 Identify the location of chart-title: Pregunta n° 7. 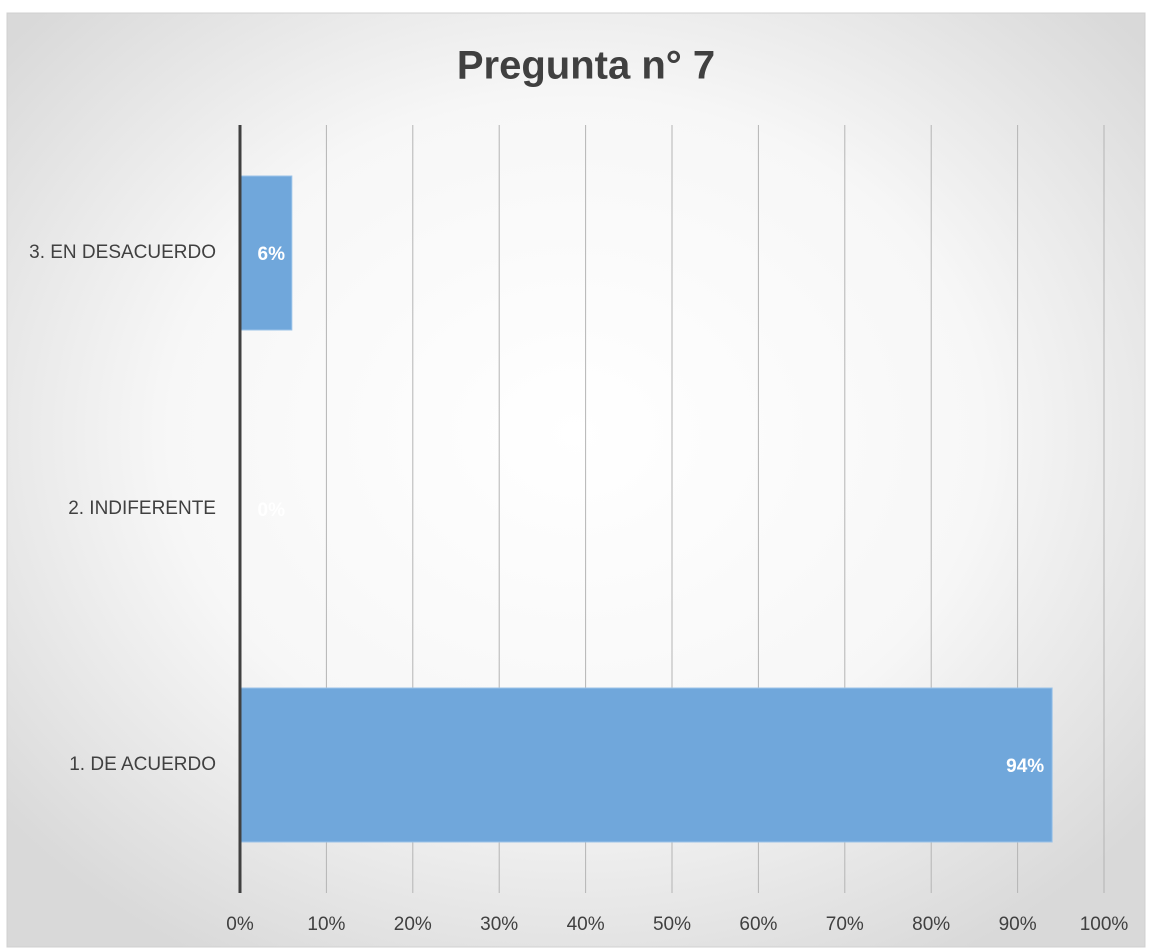
(586, 66).